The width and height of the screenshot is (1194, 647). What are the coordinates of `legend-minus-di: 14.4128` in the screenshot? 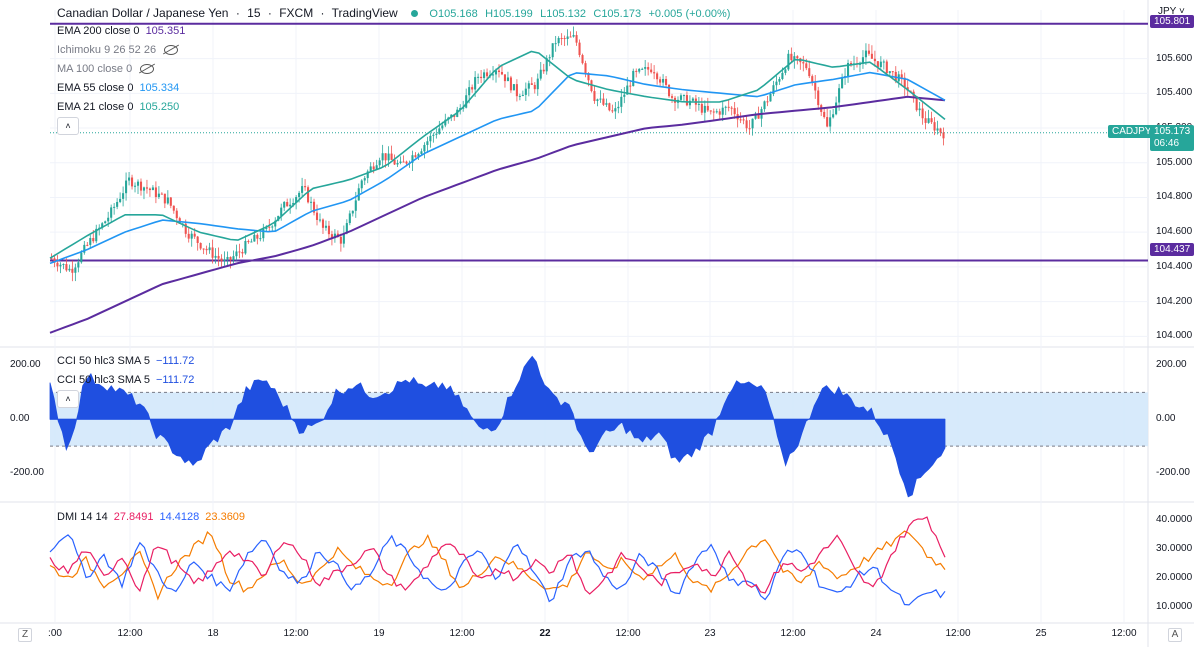 It's located at (179, 517).